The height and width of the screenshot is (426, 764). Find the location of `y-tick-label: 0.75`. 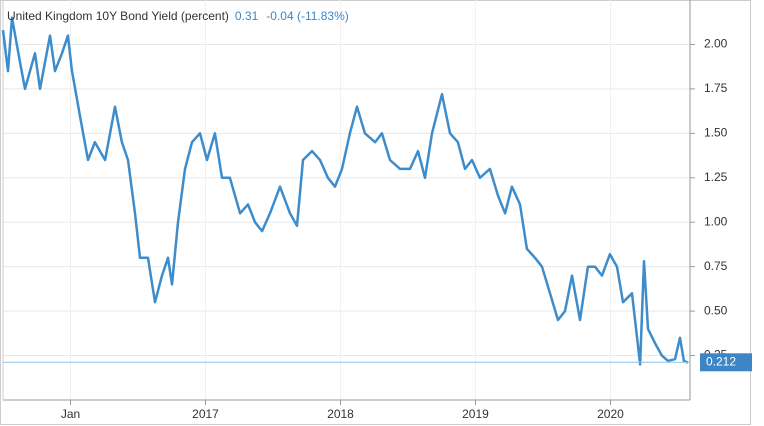

y-tick-label: 0.75 is located at coordinates (716, 266).